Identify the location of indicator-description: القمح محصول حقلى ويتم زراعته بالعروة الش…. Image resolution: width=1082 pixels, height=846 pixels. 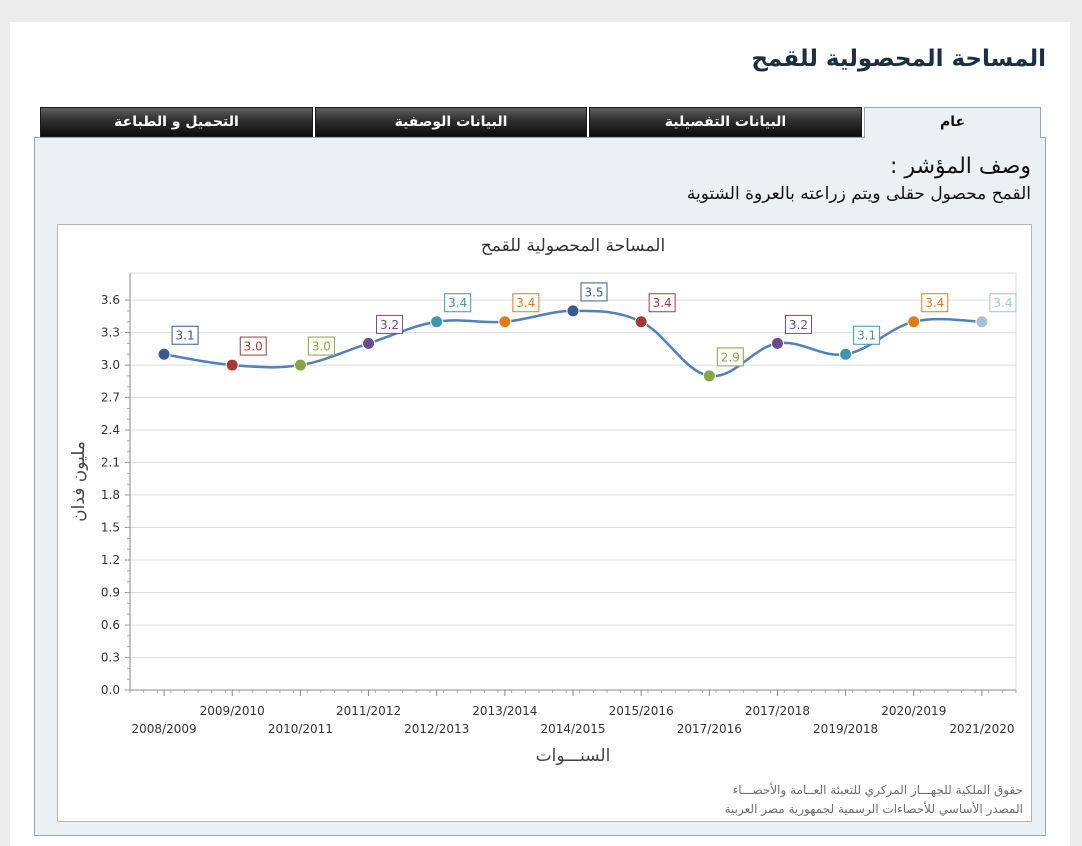
(858, 194).